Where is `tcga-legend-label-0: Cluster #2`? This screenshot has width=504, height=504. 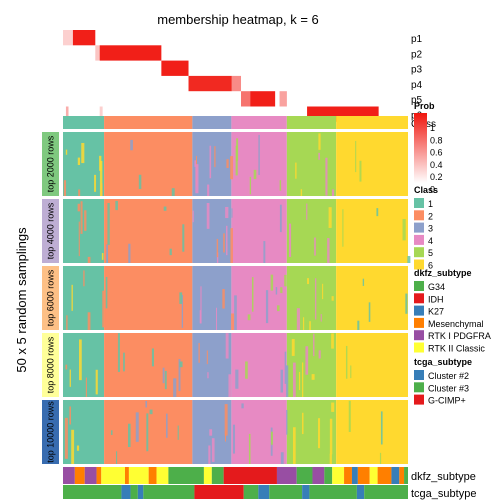
tcga-legend-label-0: Cluster #2 is located at coordinates (448, 376).